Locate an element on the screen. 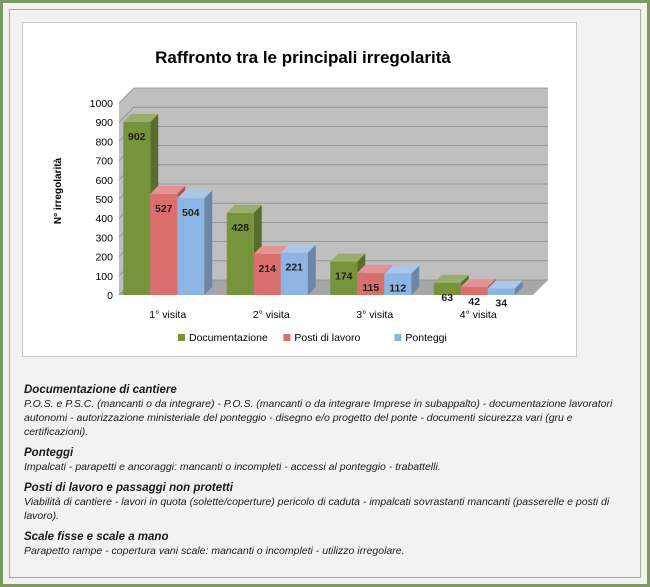 This screenshot has width=650, height=587. y-tick-label: 700 is located at coordinates (104, 162).